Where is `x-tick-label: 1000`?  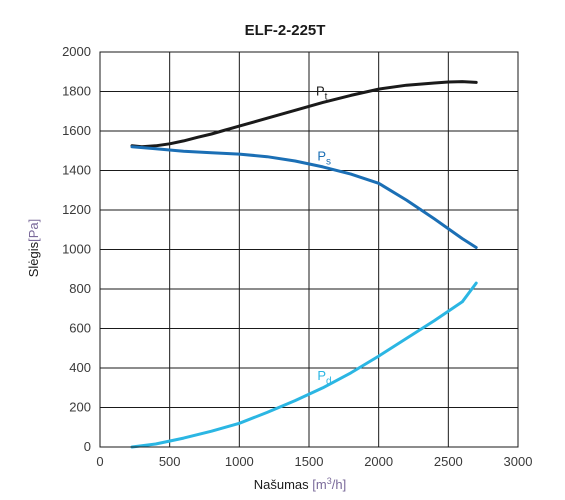
x-tick-label: 1000 is located at coordinates (239, 461).